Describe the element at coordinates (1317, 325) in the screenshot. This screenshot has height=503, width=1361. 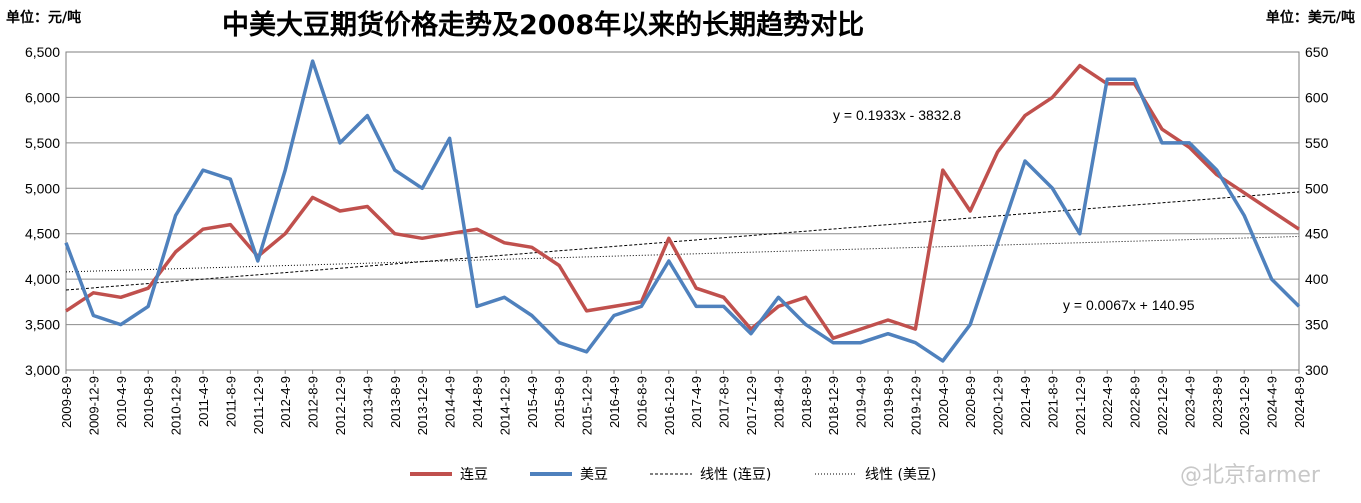
I see `right-tick-label: 350` at that location.